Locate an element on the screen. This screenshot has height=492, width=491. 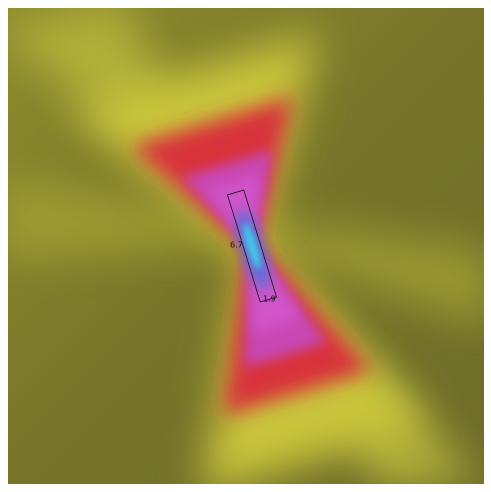
length-label: 6.7 is located at coordinates (236, 245).